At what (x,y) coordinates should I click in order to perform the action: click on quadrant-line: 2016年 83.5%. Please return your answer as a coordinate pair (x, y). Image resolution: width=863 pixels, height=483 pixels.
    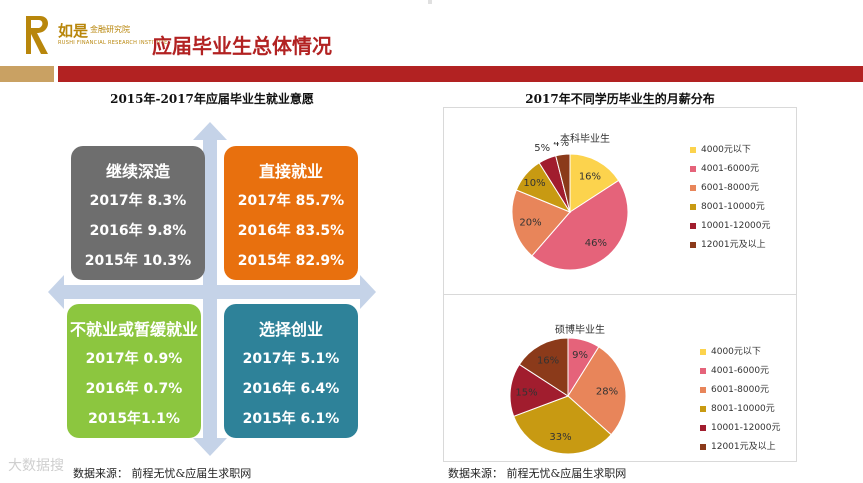
    Looking at the image, I should click on (291, 231).